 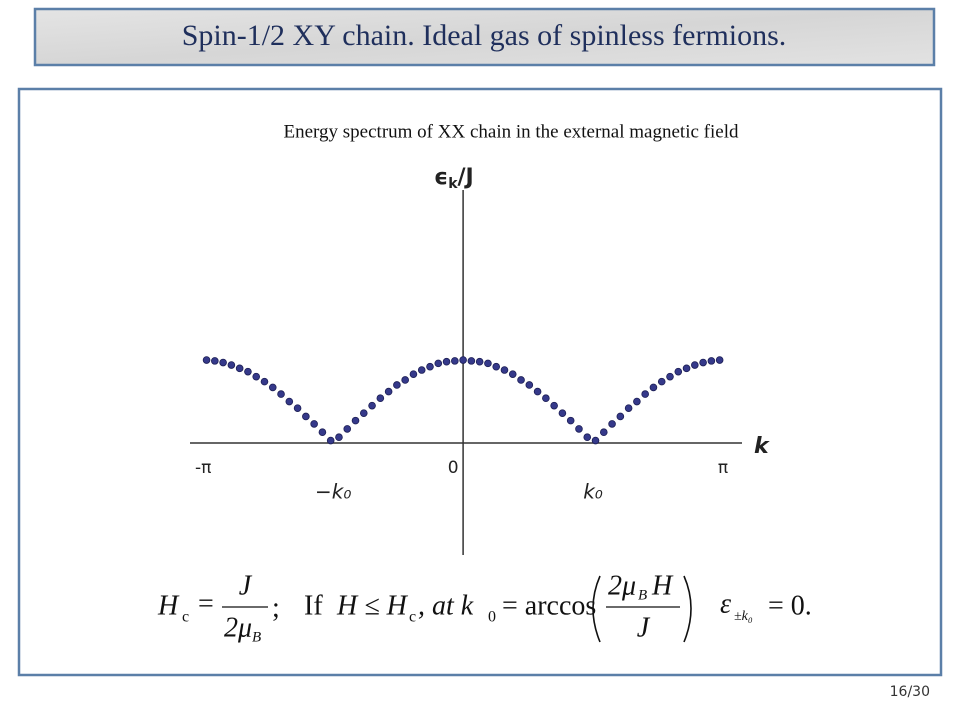 What do you see at coordinates (238, 627) in the screenshot?
I see `formula-den: 2μ` at bounding box center [238, 627].